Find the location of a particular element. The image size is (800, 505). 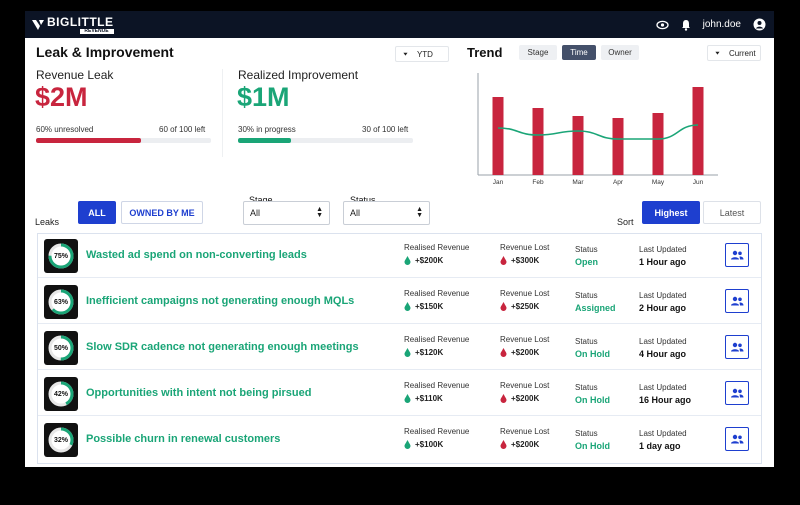

segment-stage: Stage is located at coordinates (538, 52).